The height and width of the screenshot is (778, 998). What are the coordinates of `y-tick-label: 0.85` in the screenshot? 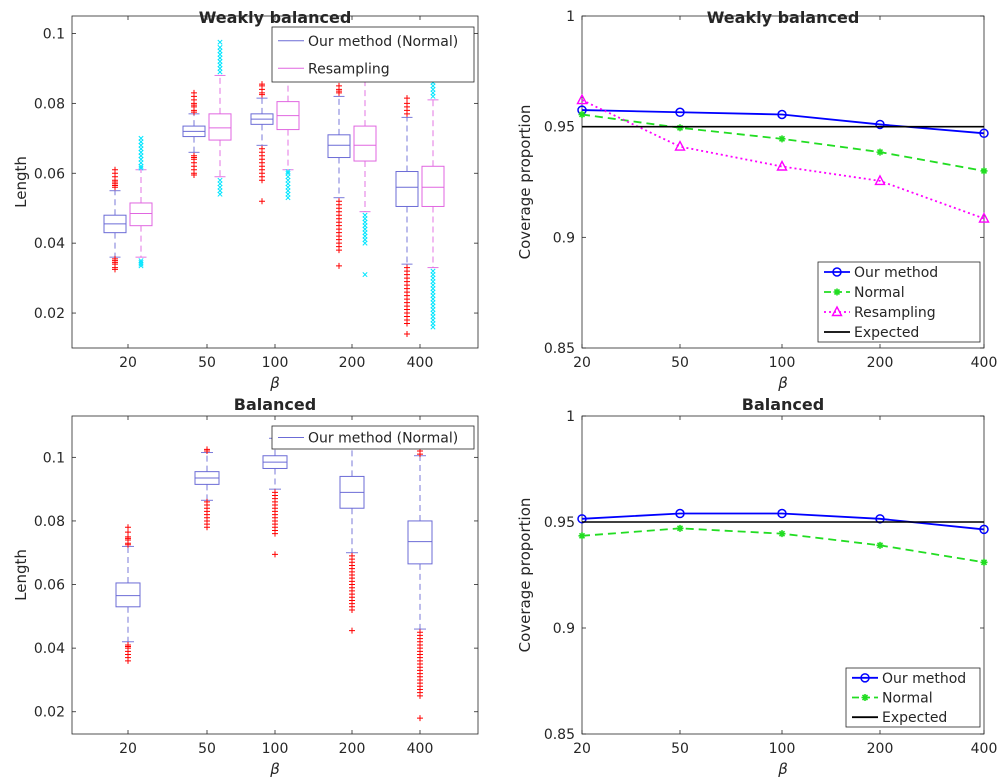 It's located at (559, 735).